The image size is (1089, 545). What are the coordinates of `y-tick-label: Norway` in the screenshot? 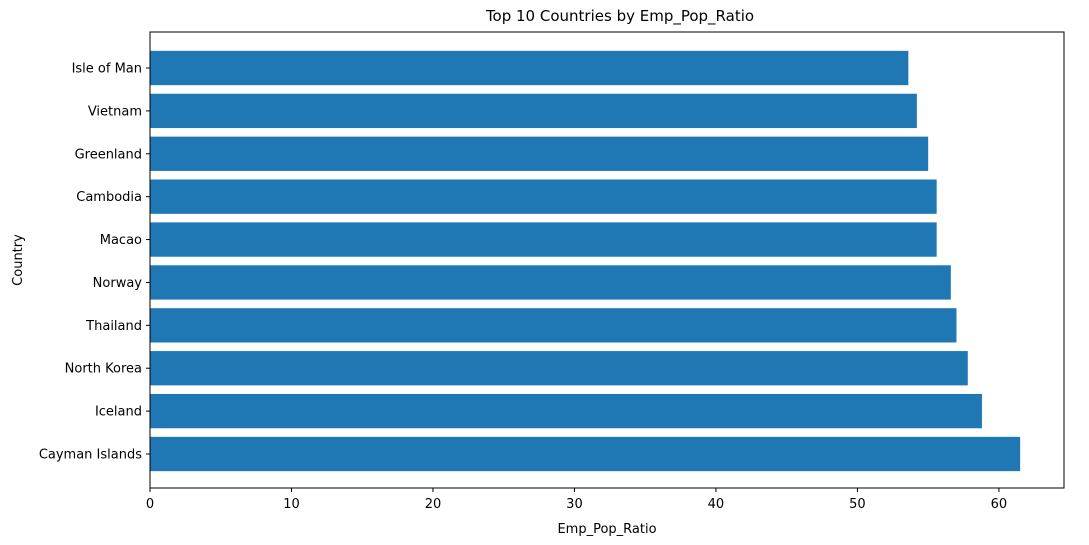 It's located at (118, 283).